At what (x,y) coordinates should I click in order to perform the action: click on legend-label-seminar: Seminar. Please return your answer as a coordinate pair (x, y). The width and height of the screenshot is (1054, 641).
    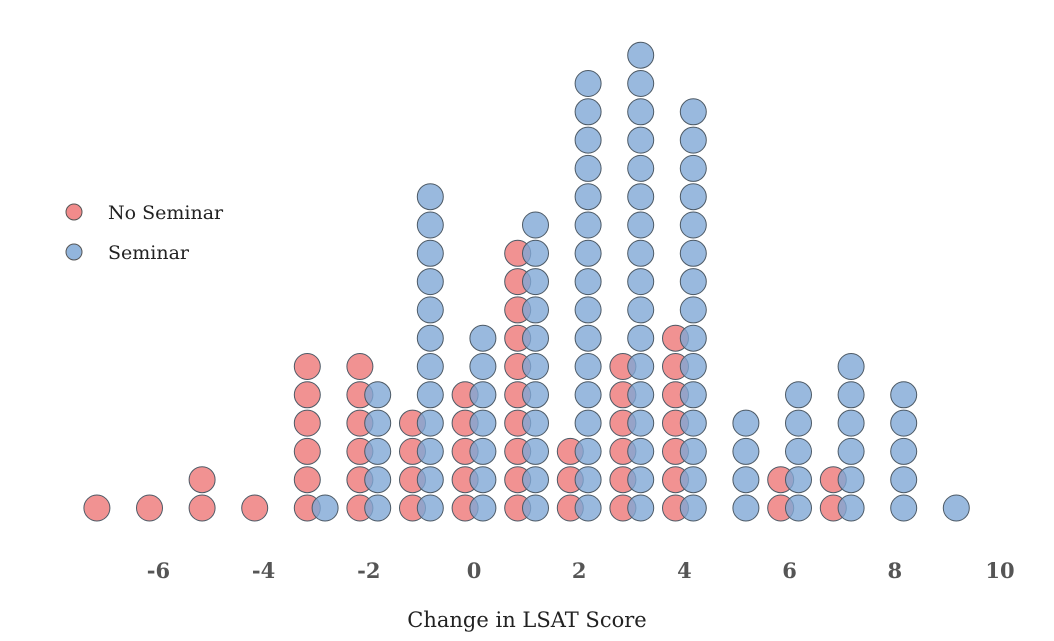
    Looking at the image, I should click on (149, 253).